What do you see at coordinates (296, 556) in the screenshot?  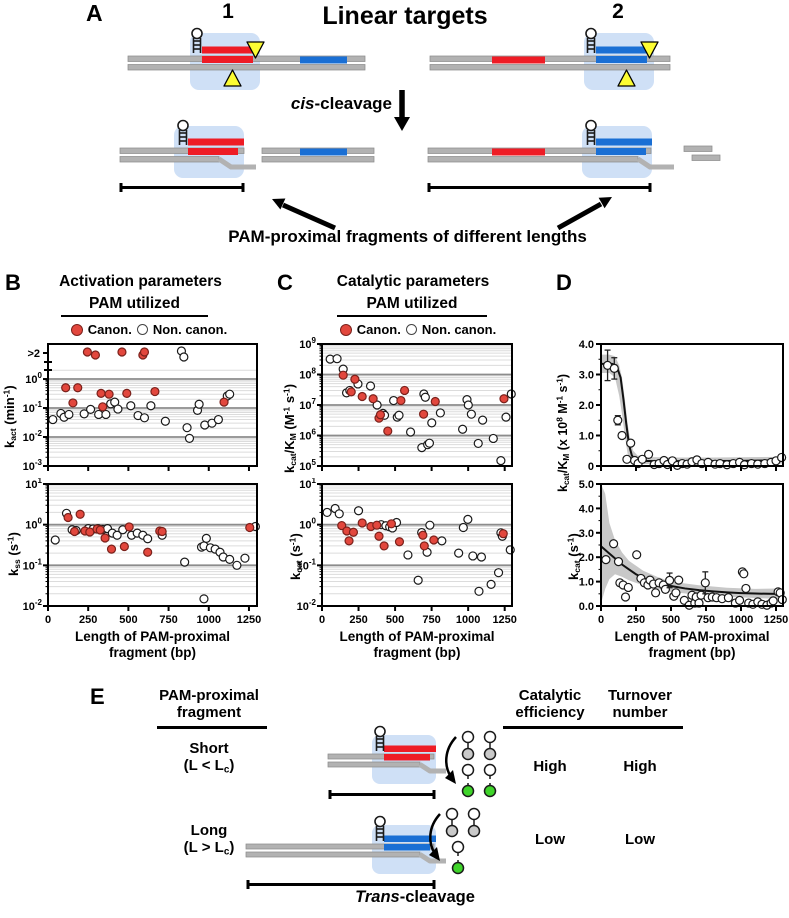 I see `y-axis-label-k-cat: kcat (s-1)` at bounding box center [296, 556].